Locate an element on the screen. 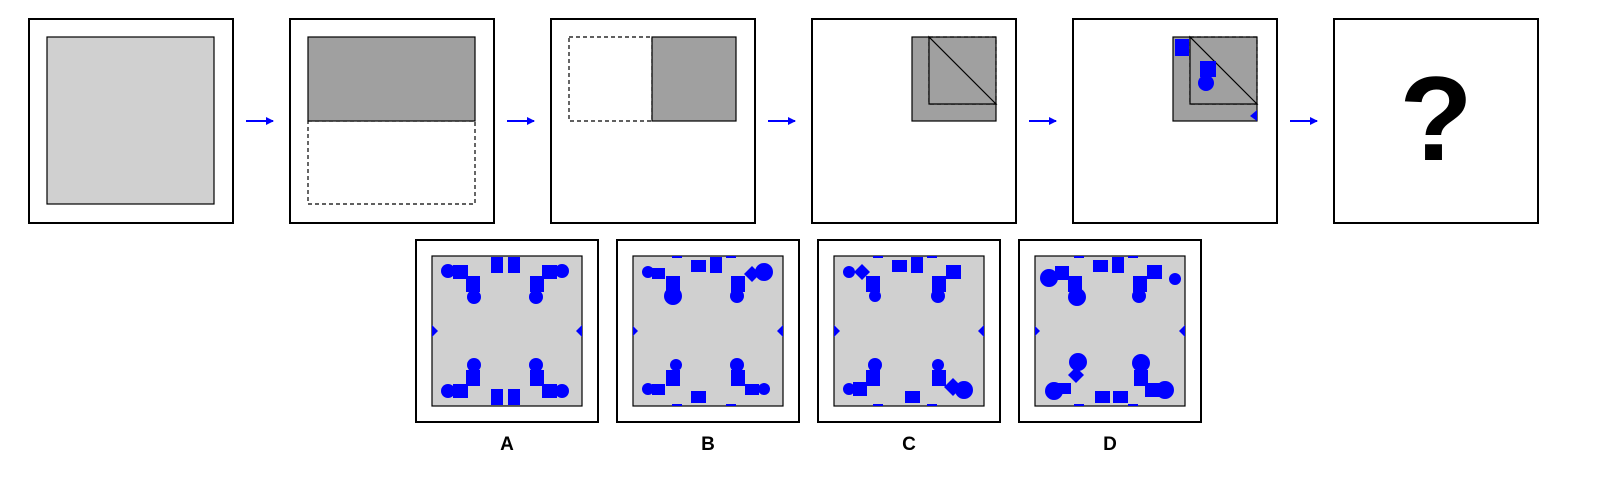 This screenshot has height=490, width=1610. step-panel-unfolded is located at coordinates (131, 121).